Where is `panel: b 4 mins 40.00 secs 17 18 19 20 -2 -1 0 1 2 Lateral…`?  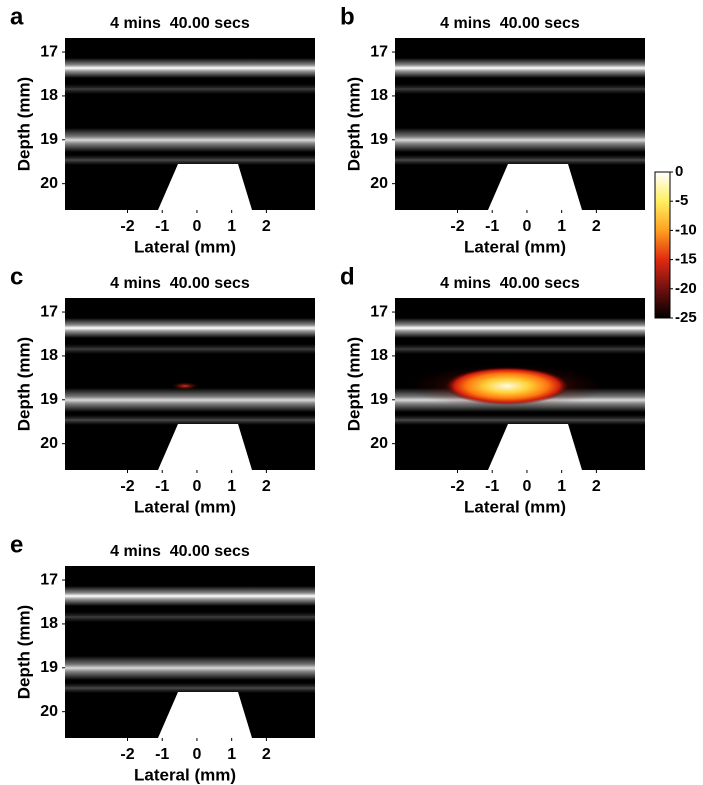
panel: b 4 mins 40.00 secs 17 18 19 20 -2 -1 0 1 2 Lateral… is located at coordinates (492, 129).